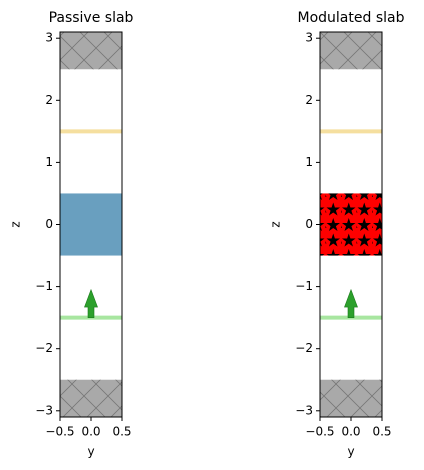 The width and height of the screenshot is (424, 470). I want to click on structure-box, so click(91, 224).